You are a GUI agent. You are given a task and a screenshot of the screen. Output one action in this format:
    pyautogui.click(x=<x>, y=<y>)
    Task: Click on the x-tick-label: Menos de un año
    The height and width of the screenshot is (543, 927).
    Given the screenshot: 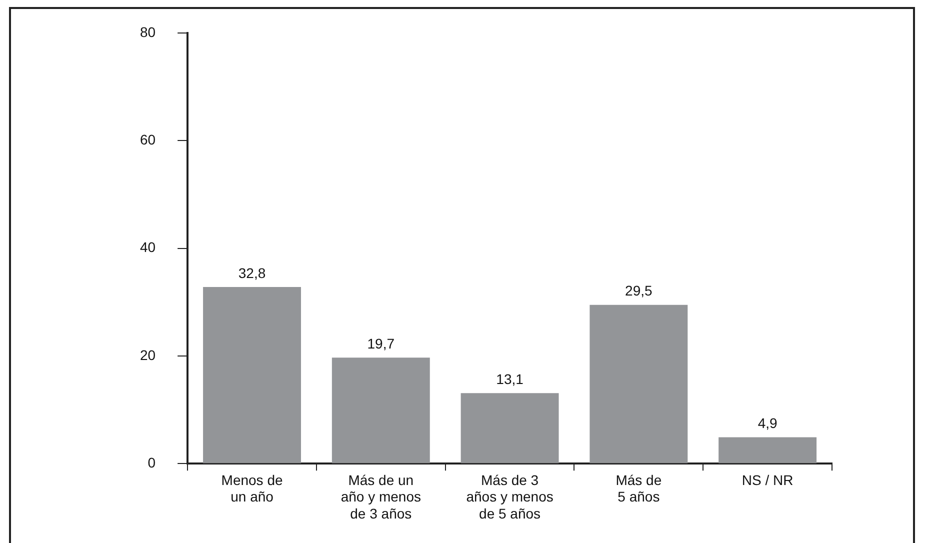 What is the action you would take?
    pyautogui.click(x=252, y=488)
    